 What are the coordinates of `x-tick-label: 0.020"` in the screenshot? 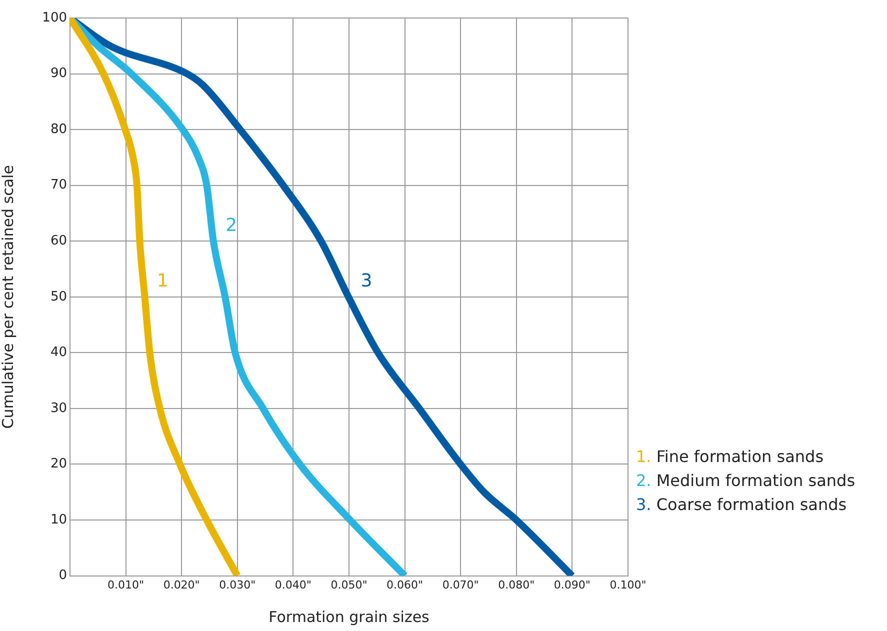 It's located at (181, 585).